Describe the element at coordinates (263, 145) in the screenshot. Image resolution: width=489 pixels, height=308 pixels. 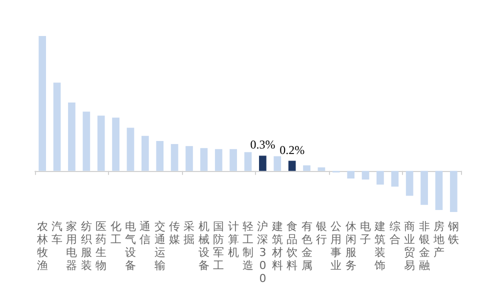
I see `data-label: 0.3%` at that location.